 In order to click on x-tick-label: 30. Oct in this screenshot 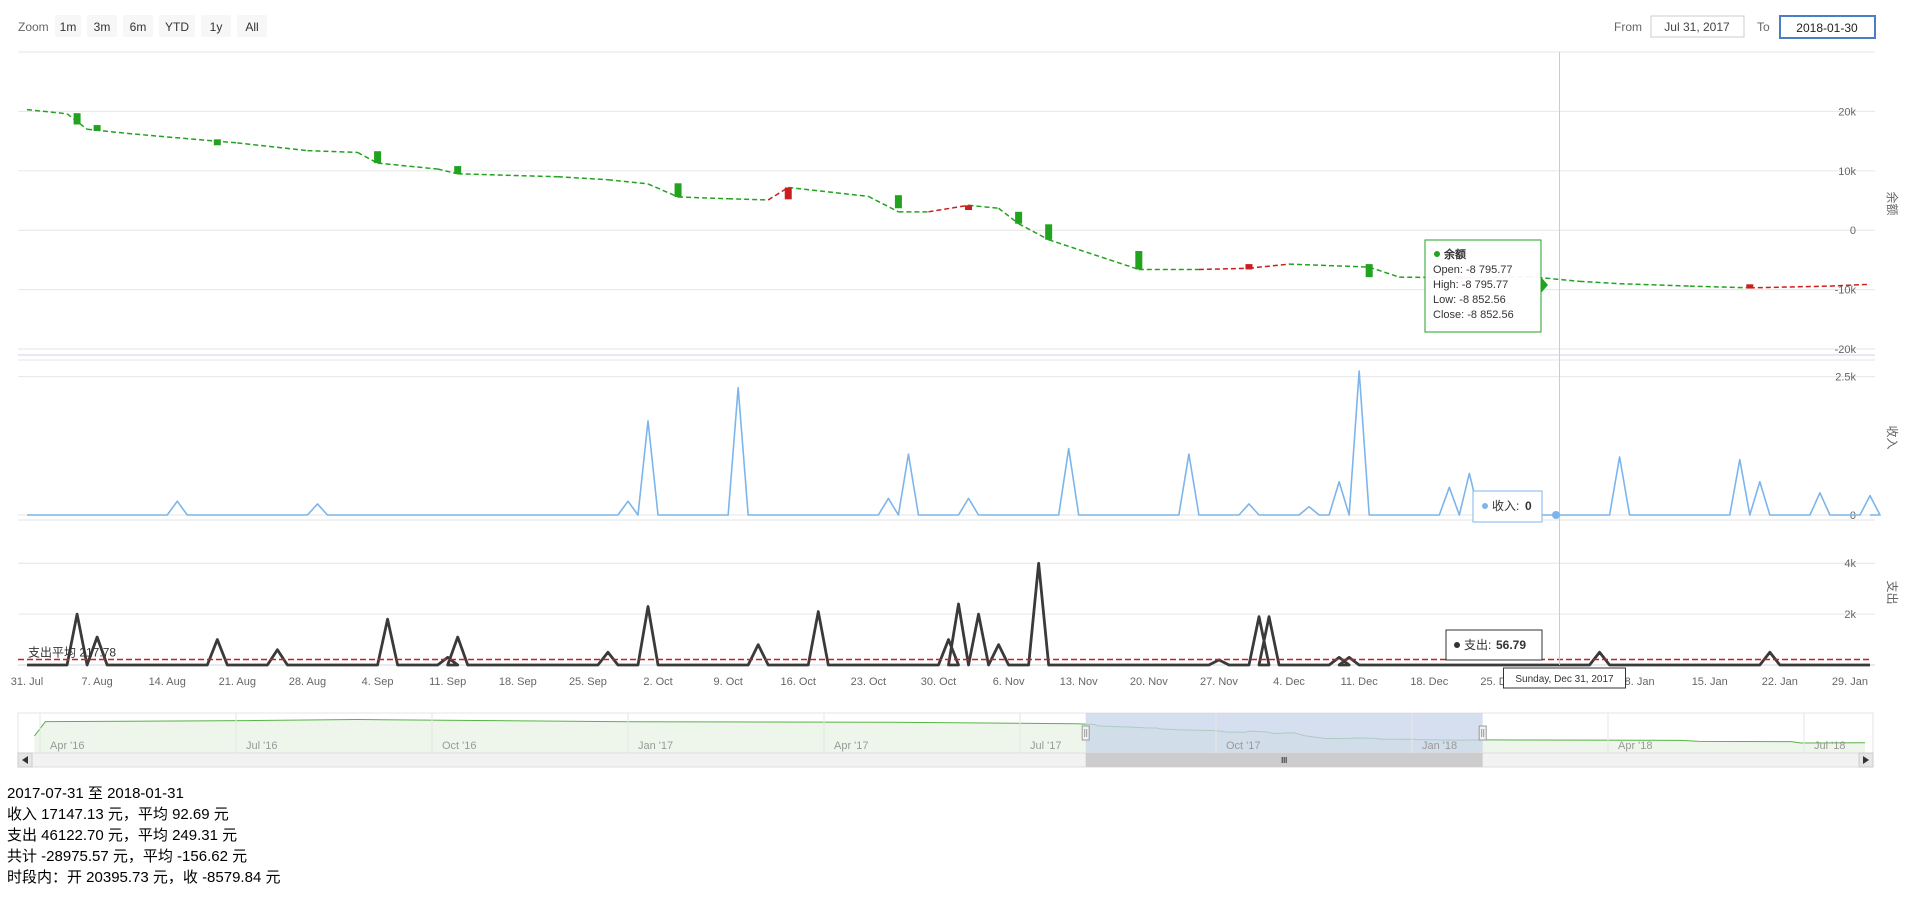, I will do `click(938, 682)`.